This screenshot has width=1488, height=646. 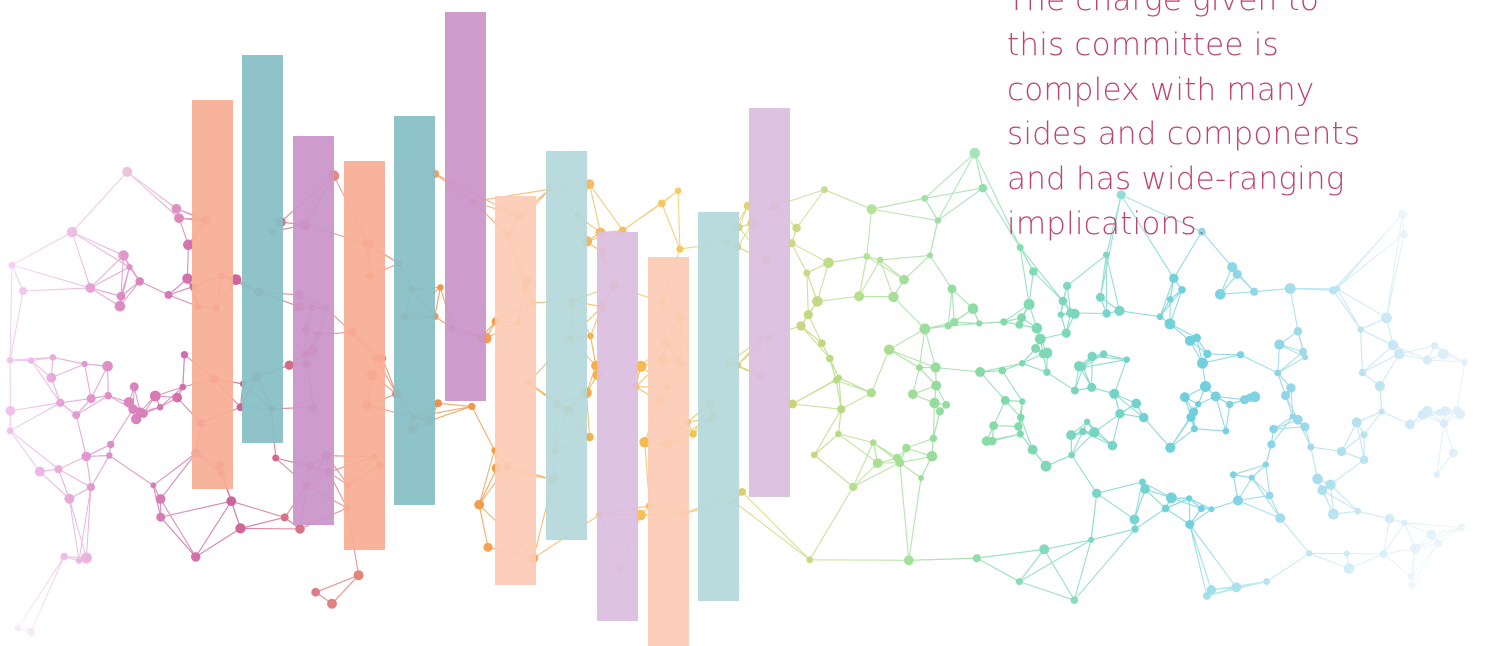 What do you see at coordinates (1107, 223) in the screenshot?
I see `quote-line-6: implications.` at bounding box center [1107, 223].